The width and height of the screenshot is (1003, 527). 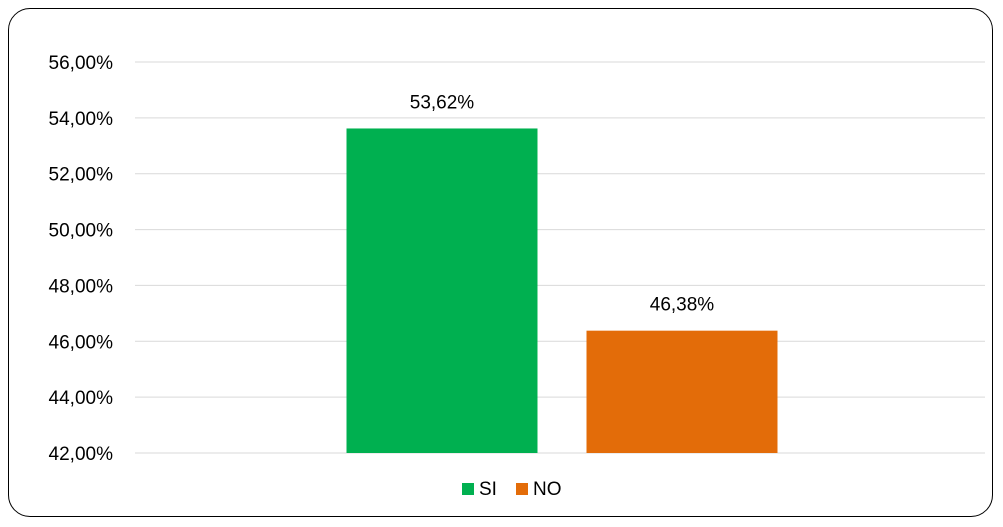 What do you see at coordinates (81, 175) in the screenshot?
I see `y-tick-label: 52,00%` at bounding box center [81, 175].